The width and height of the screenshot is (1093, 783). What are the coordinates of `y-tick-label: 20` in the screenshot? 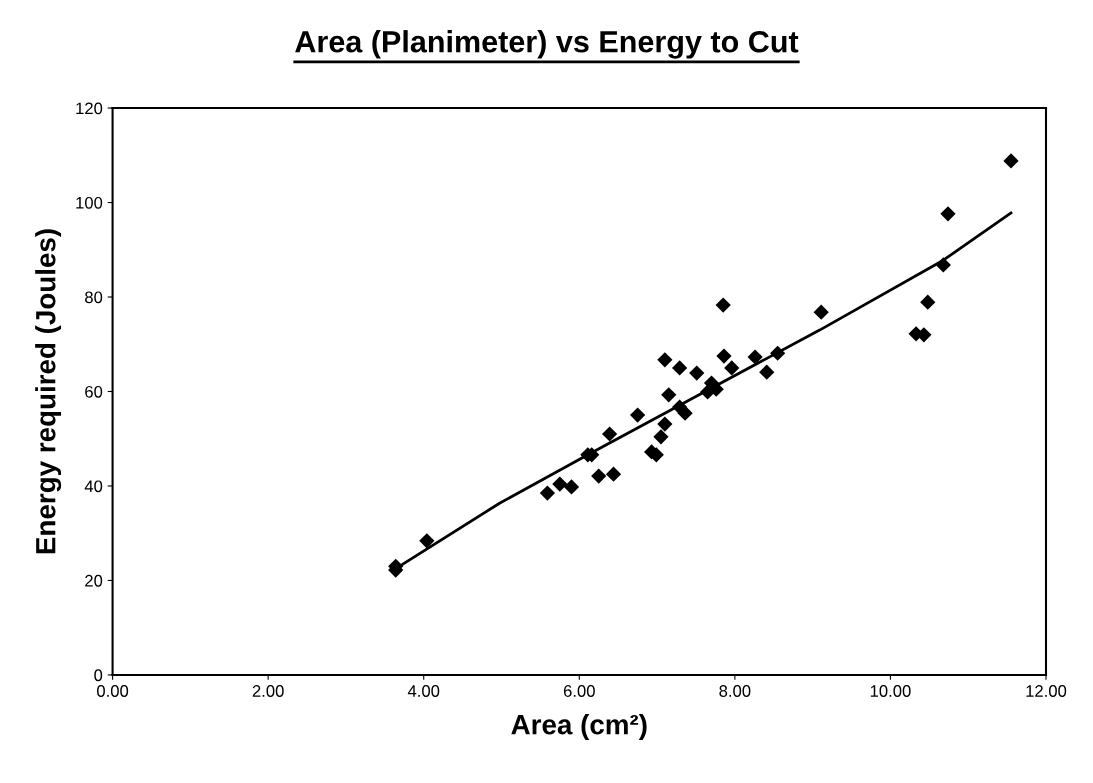 It's located at (94, 580).